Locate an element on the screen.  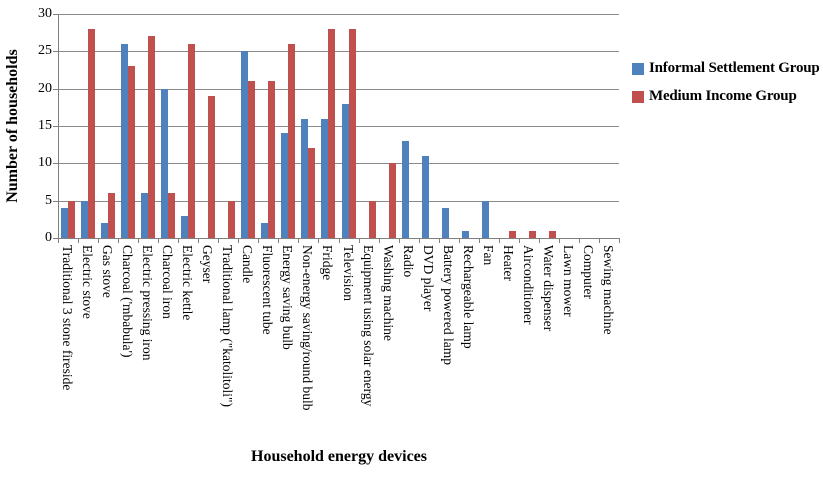
x-category-label: Television is located at coordinates (348, 273).